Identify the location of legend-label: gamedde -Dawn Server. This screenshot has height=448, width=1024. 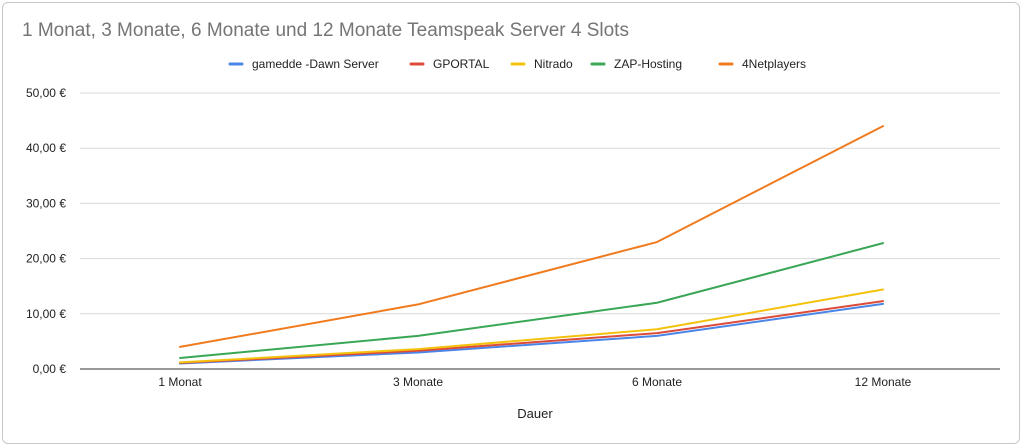
(315, 64).